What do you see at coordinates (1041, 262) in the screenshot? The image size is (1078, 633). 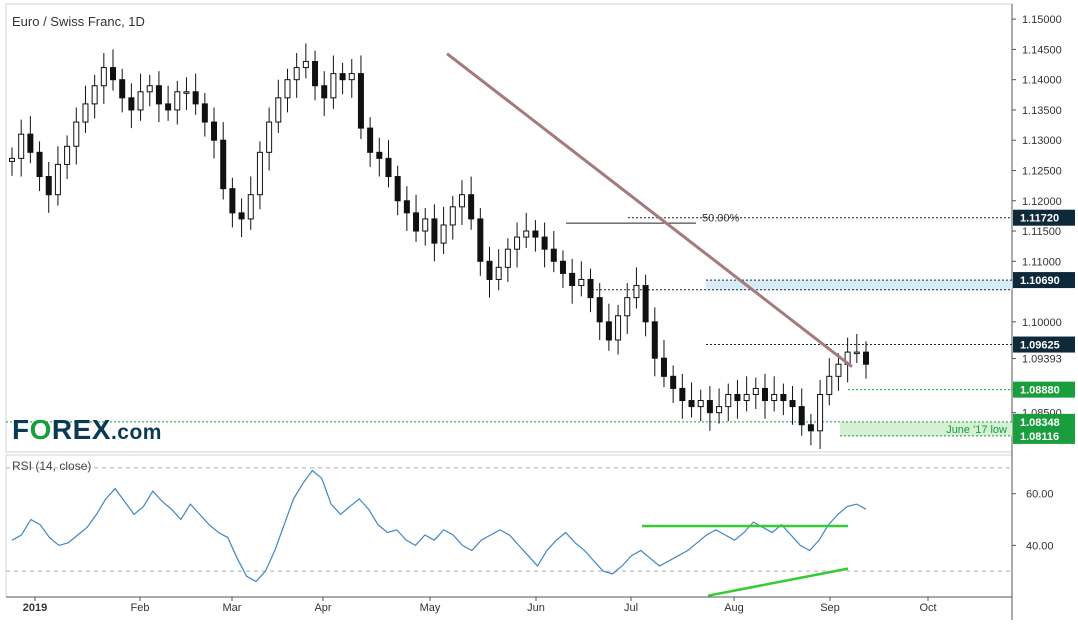 I see `price-tick-label: 1.11000` at bounding box center [1041, 262].